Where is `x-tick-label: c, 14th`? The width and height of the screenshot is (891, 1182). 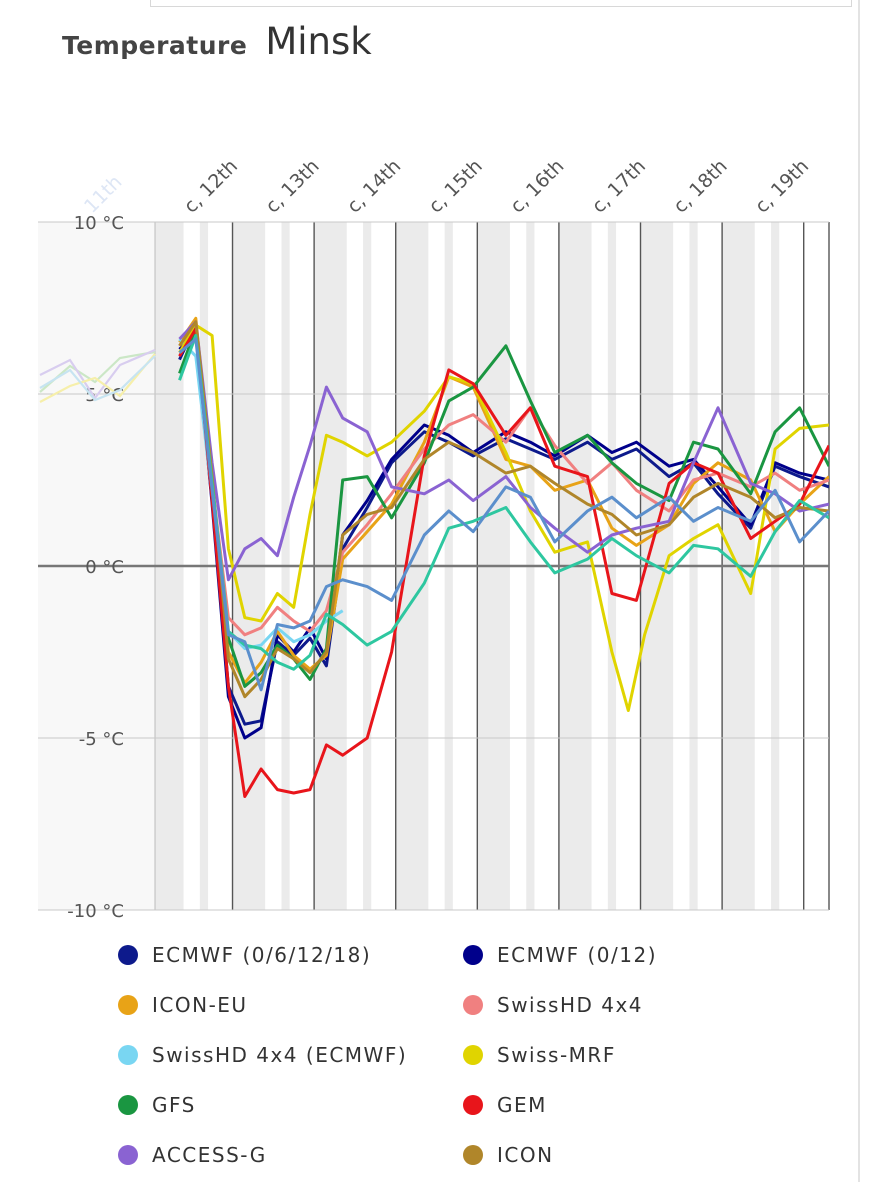
x-tick-label: c, 14th is located at coordinates (374, 189).